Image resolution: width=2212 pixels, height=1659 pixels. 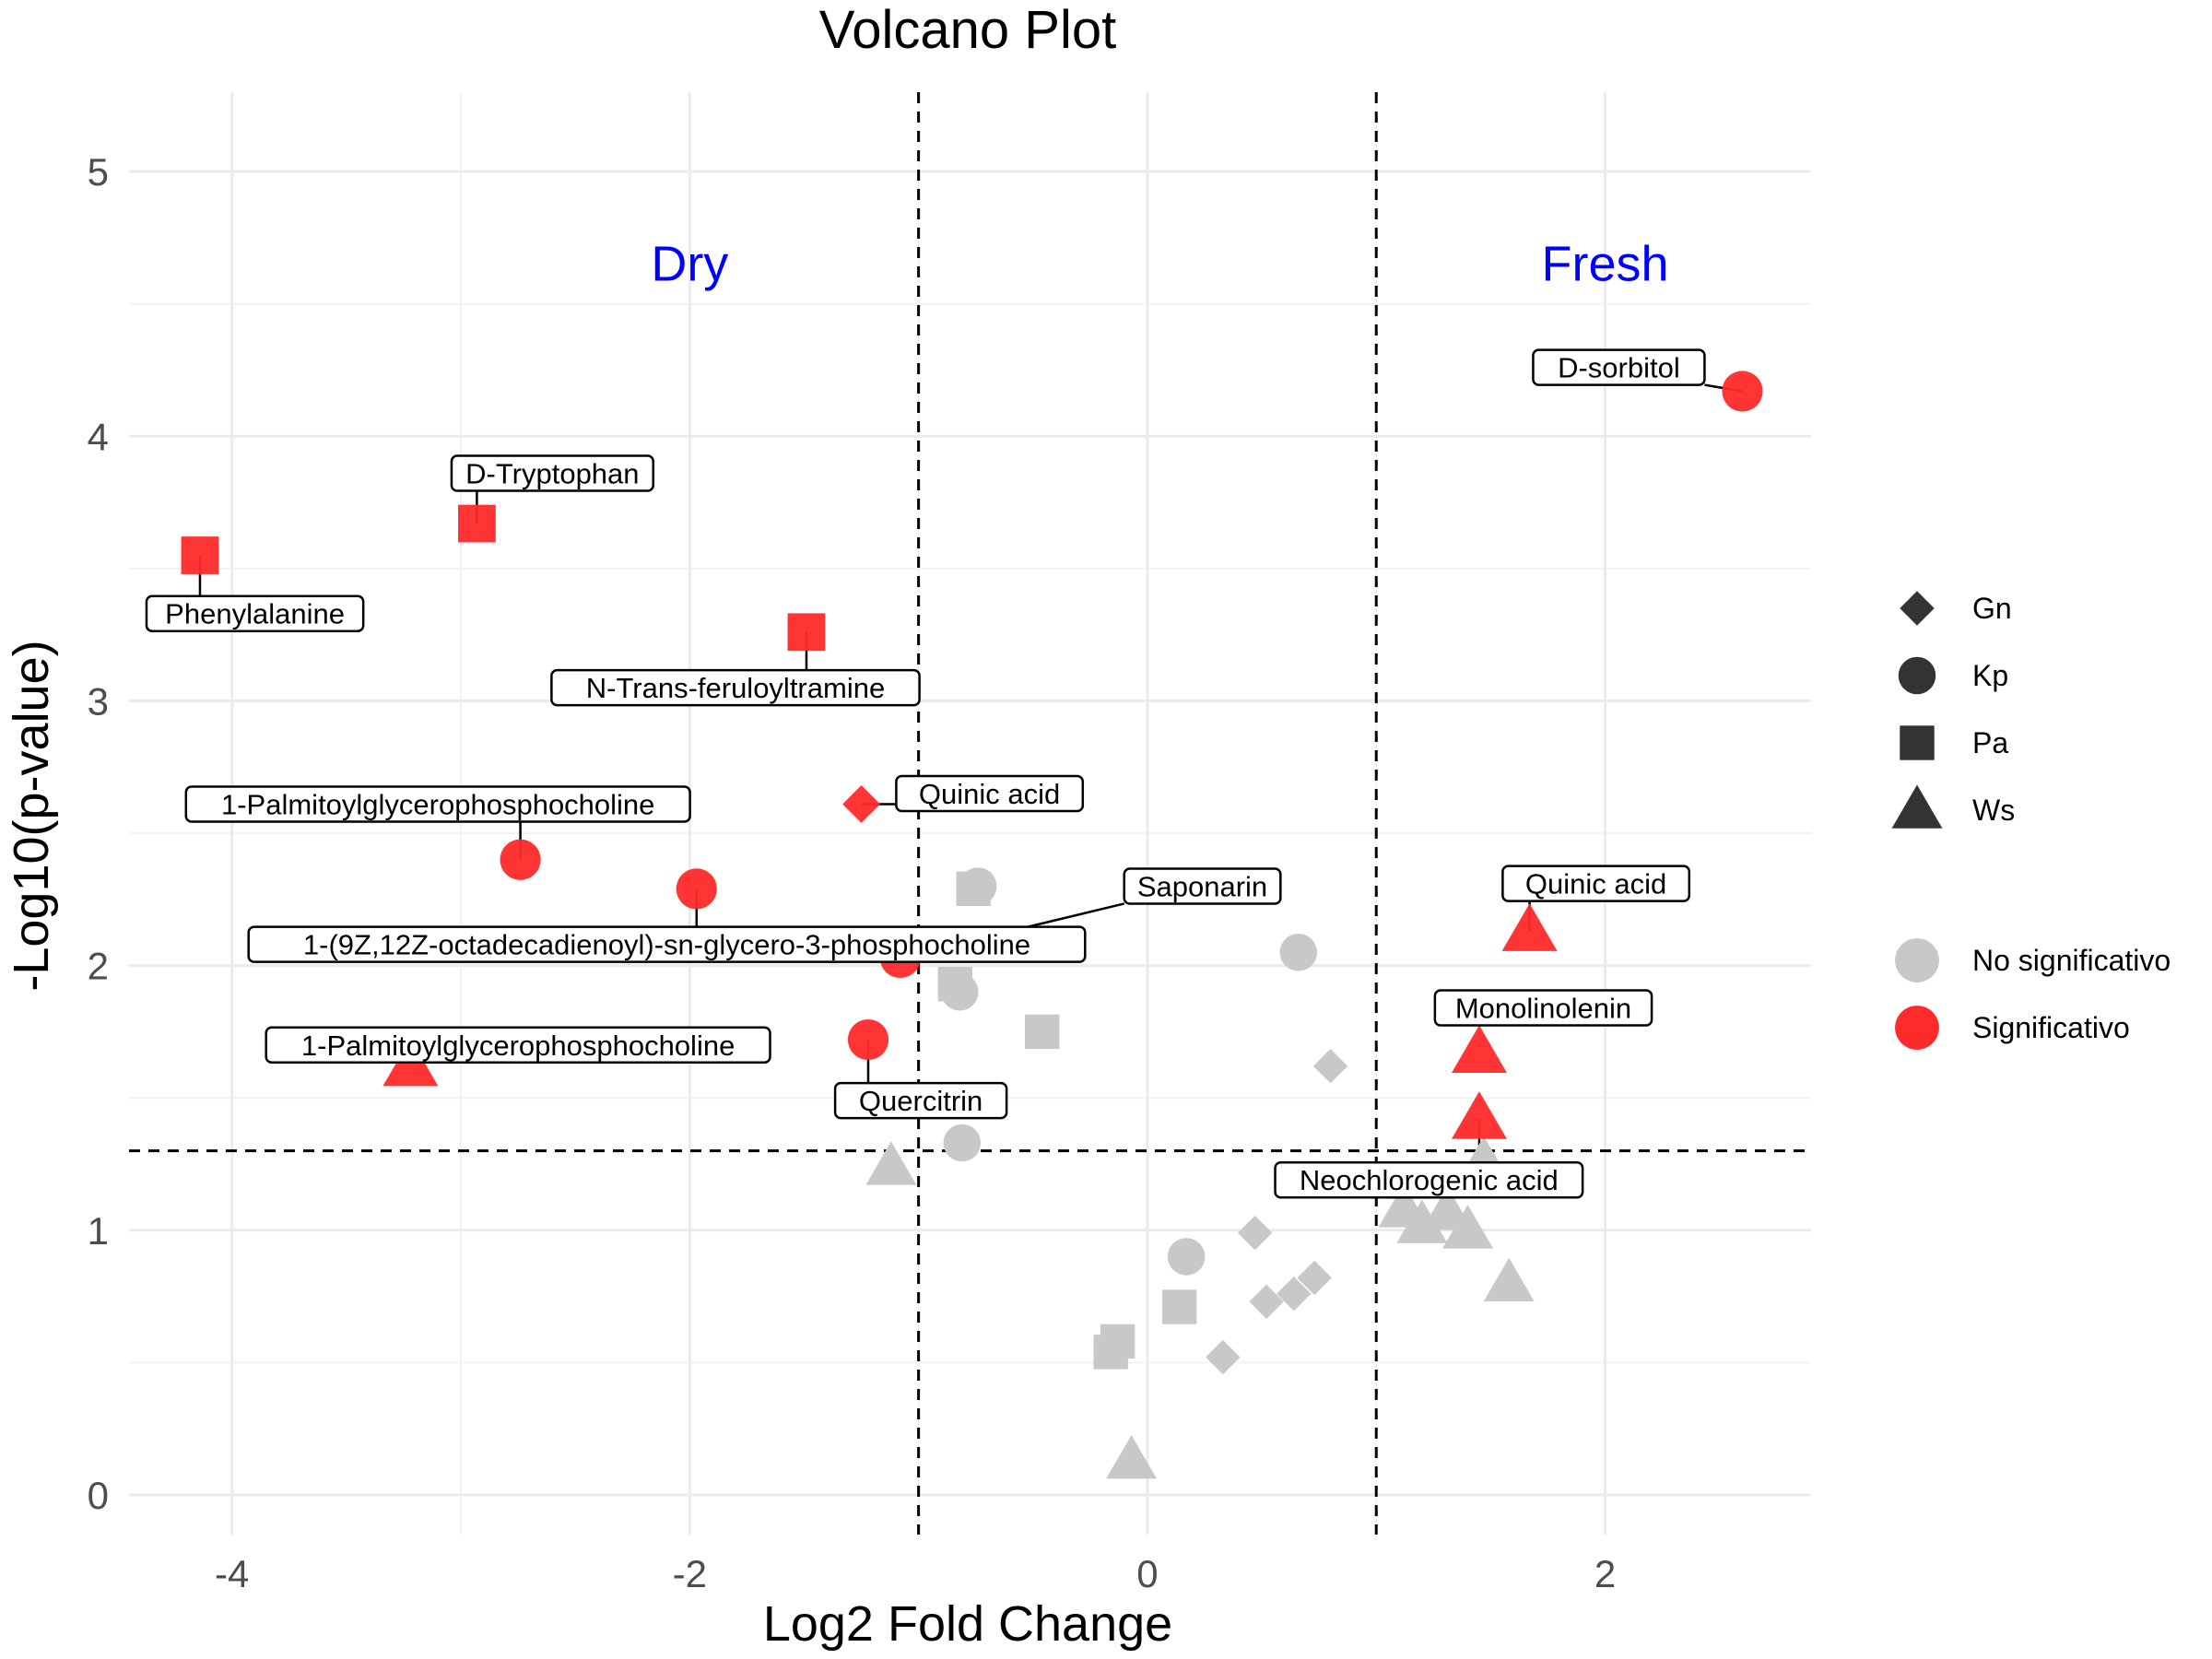 What do you see at coordinates (98, 1231) in the screenshot?
I see `y-tick-label: 1` at bounding box center [98, 1231].